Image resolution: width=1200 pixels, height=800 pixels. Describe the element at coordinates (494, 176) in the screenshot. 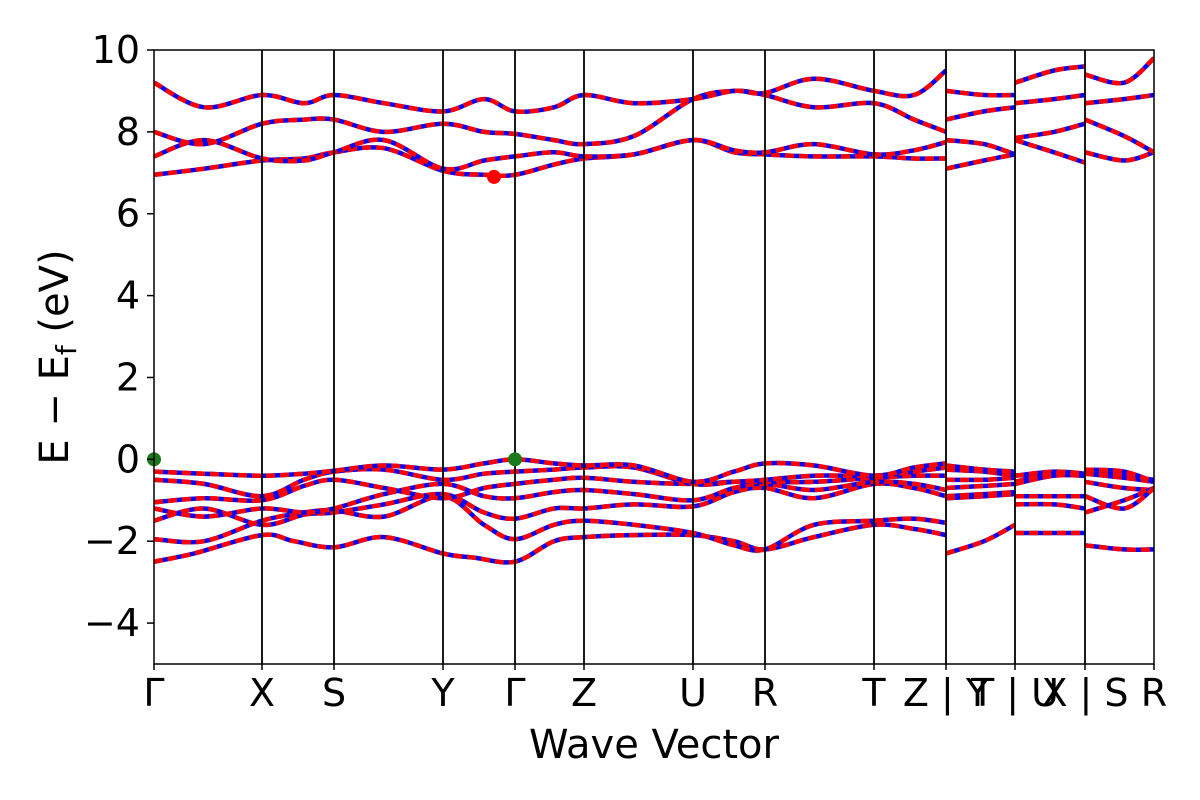

I see `cbm-marker` at that location.